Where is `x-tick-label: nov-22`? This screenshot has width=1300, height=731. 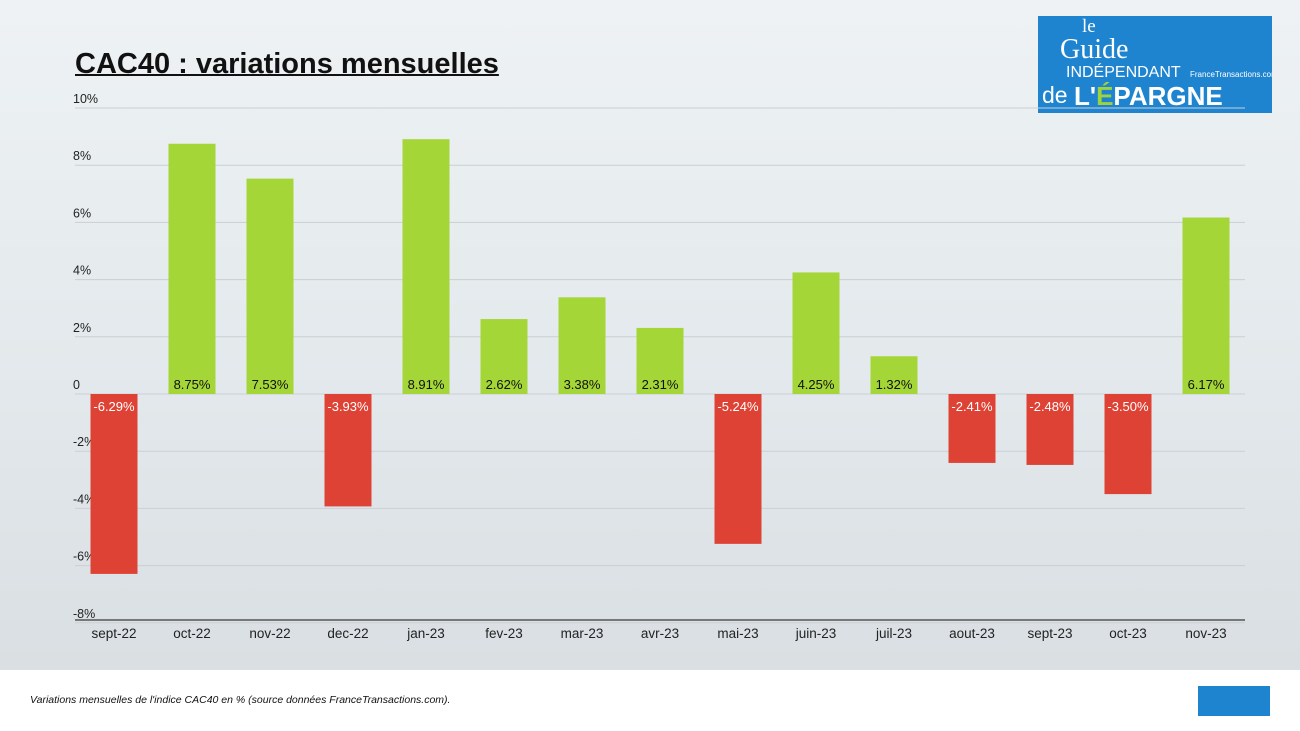 x-tick-label: nov-22 is located at coordinates (269, 633).